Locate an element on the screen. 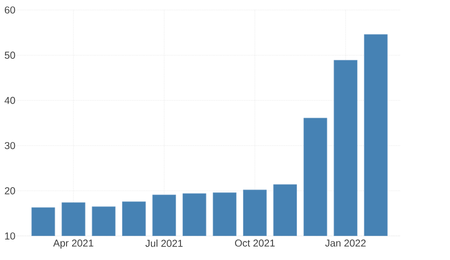 The image size is (450, 260). x-tick-label: Apr 2021 is located at coordinates (73, 244).